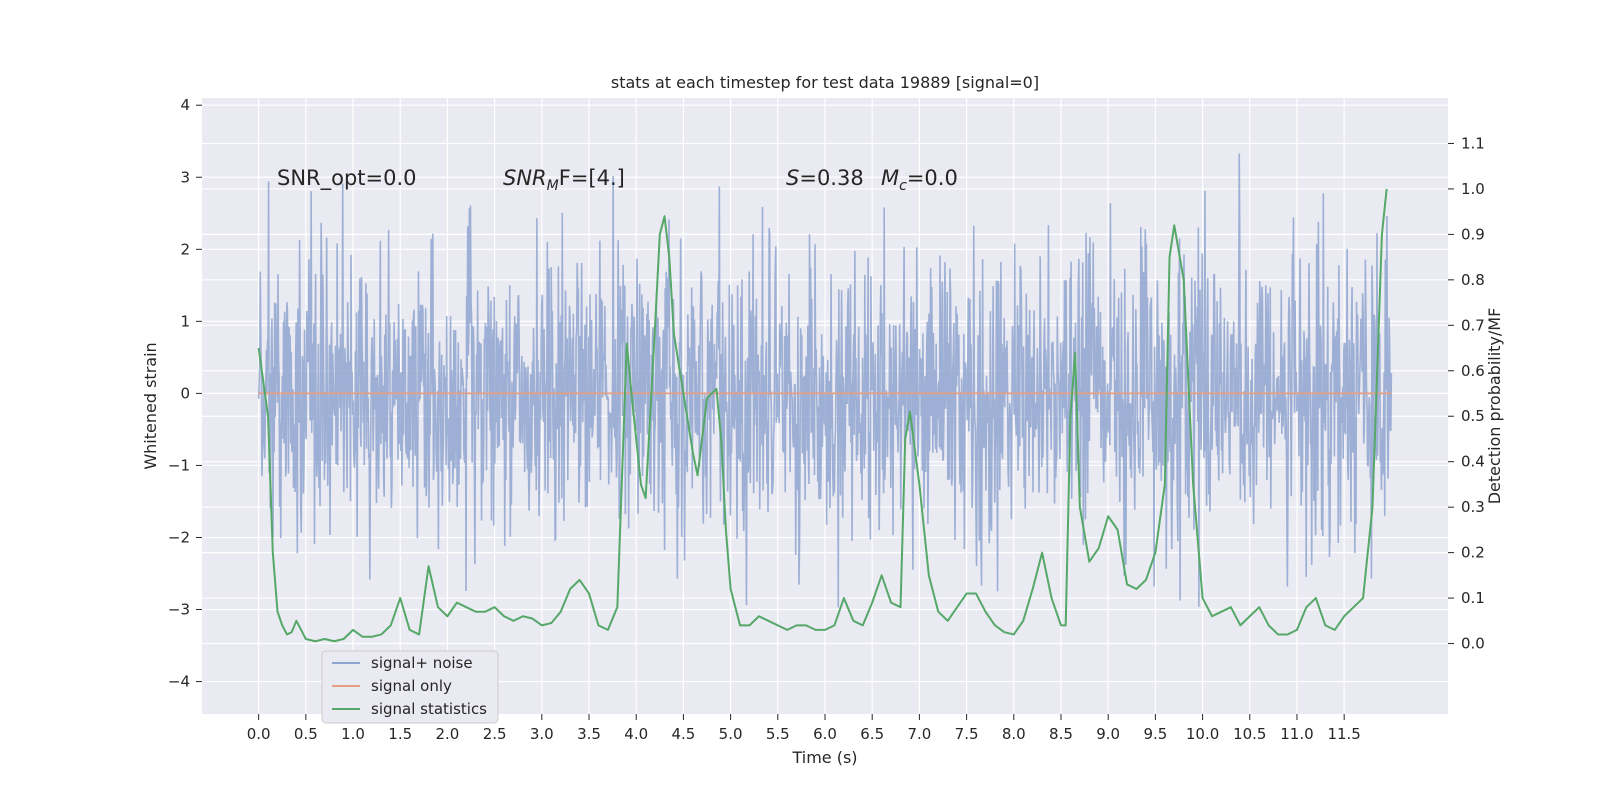 The height and width of the screenshot is (800, 1600). I want to click on annotation-snr-opt: SNR_opt=0.0, so click(347, 178).